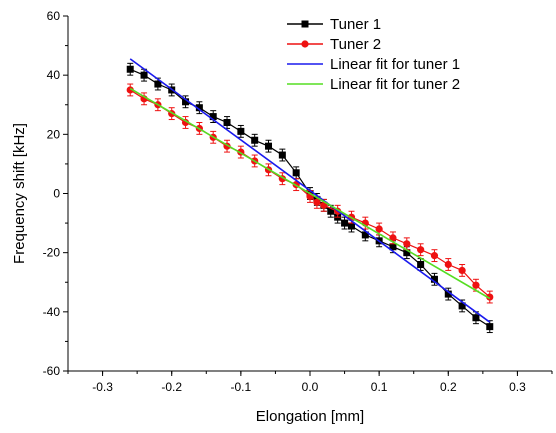 This screenshot has height=433, width=556. What do you see at coordinates (19, 193) in the screenshot?
I see `y-axis-title: Frequency shift [kHz]` at bounding box center [19, 193].